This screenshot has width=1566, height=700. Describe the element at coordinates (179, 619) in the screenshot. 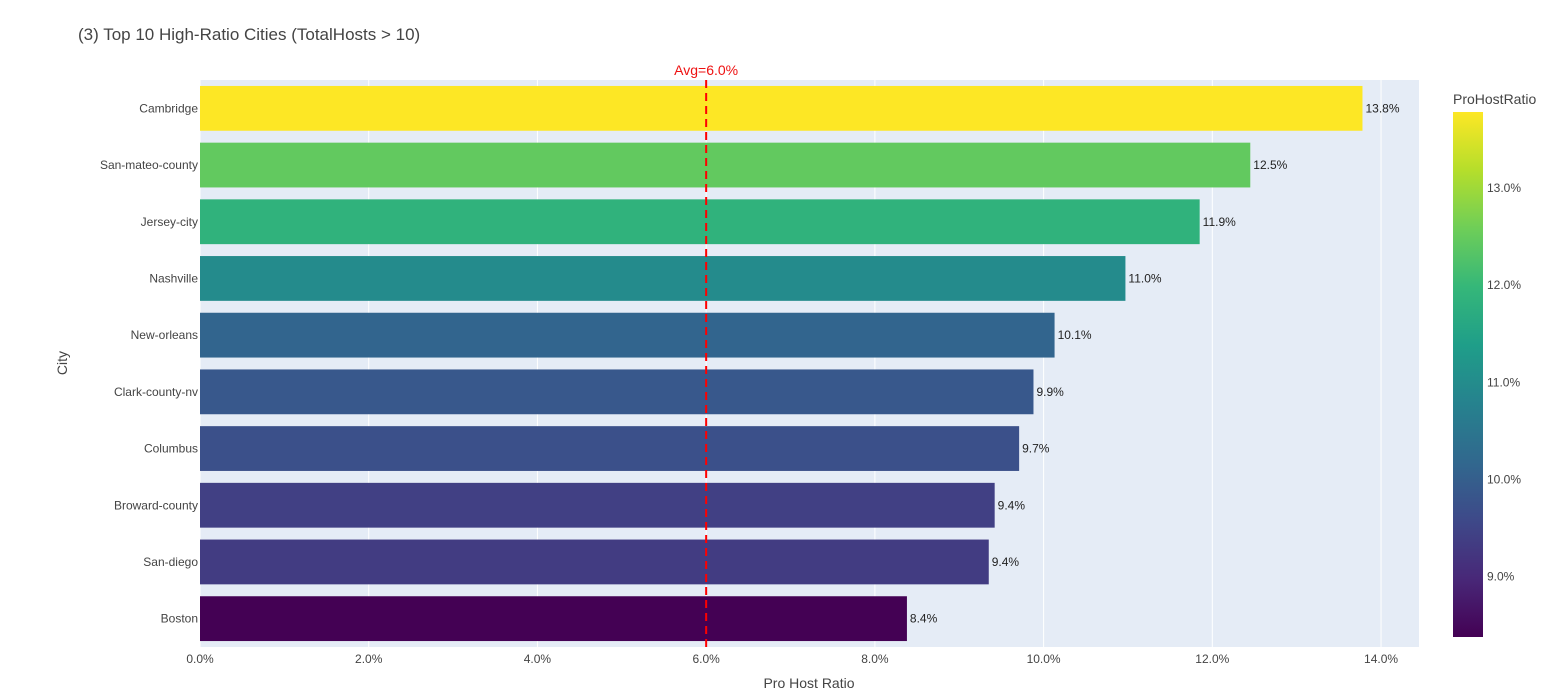

I see `y-tick-label: Boston` at that location.